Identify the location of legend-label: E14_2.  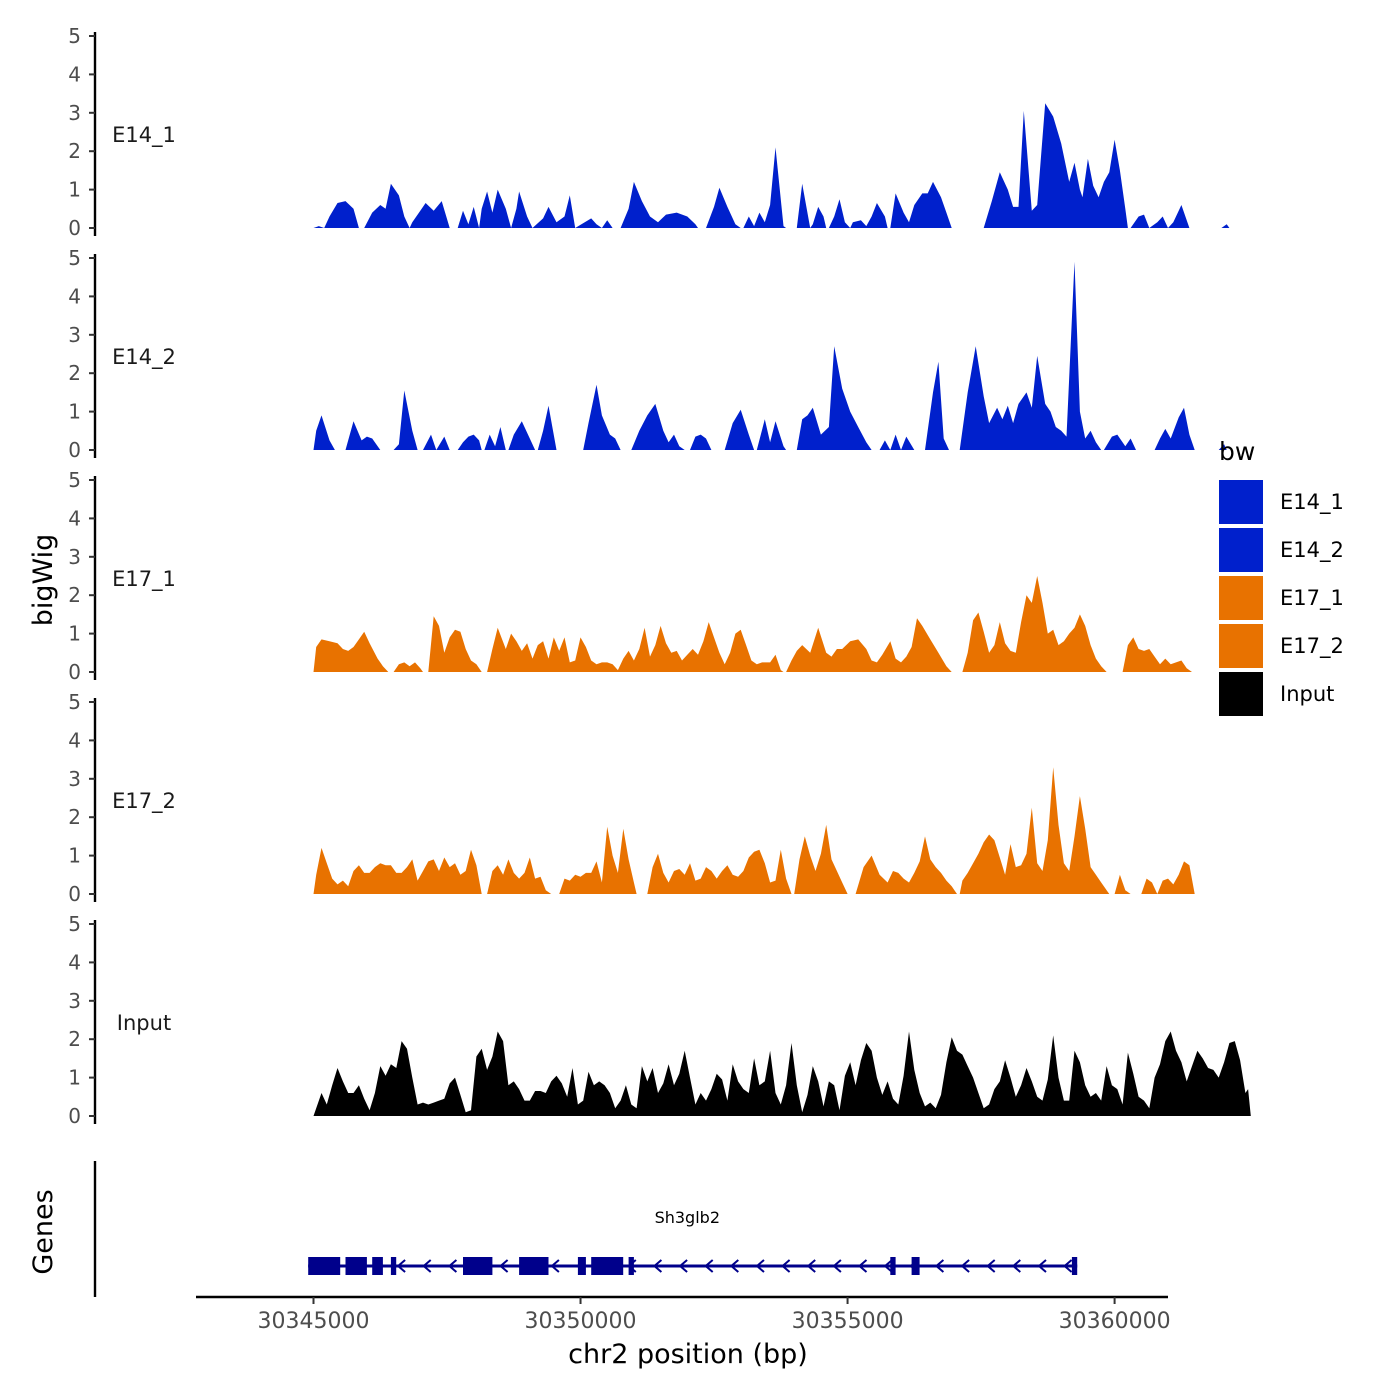
(1312, 550).